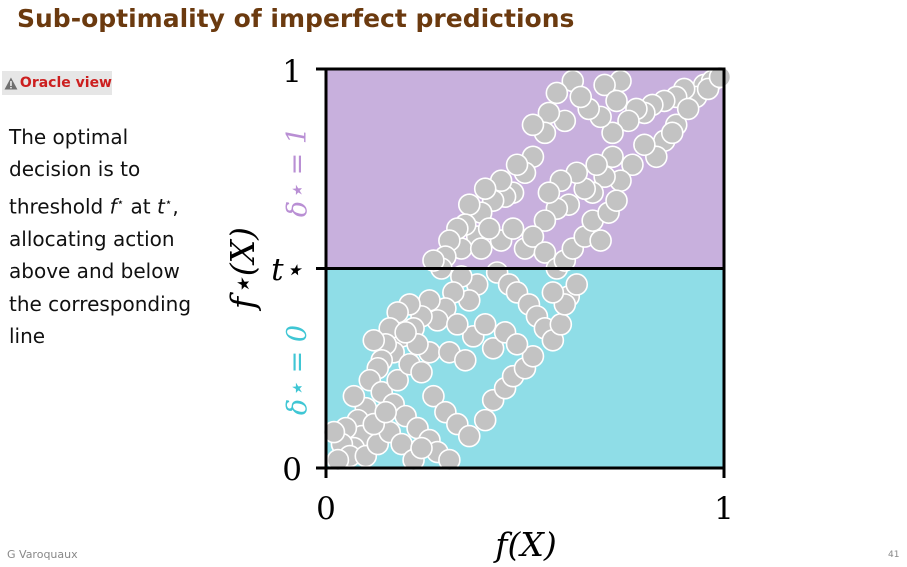 The width and height of the screenshot is (907, 567). I want to click on body-line: The optimal, so click(69, 137).